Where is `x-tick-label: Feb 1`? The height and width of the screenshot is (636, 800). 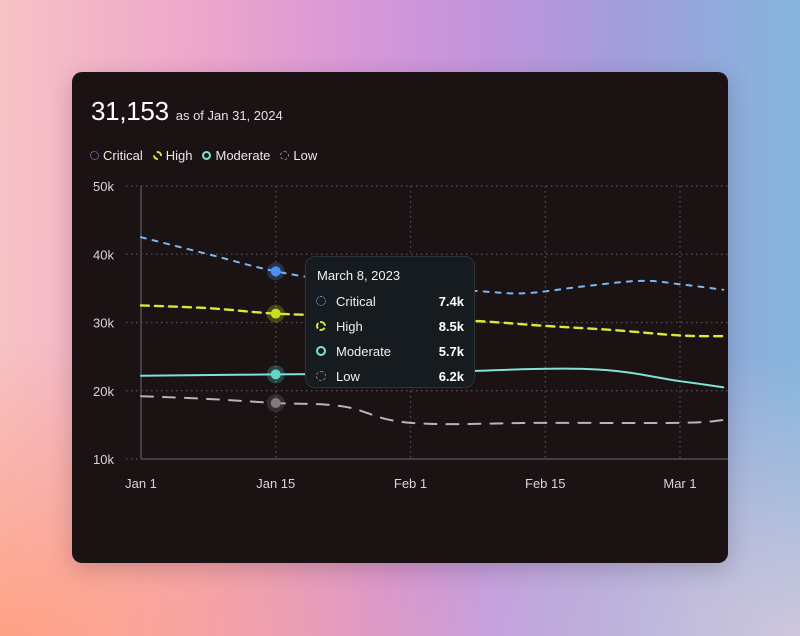
x-tick-label: Feb 1 is located at coordinates (410, 483).